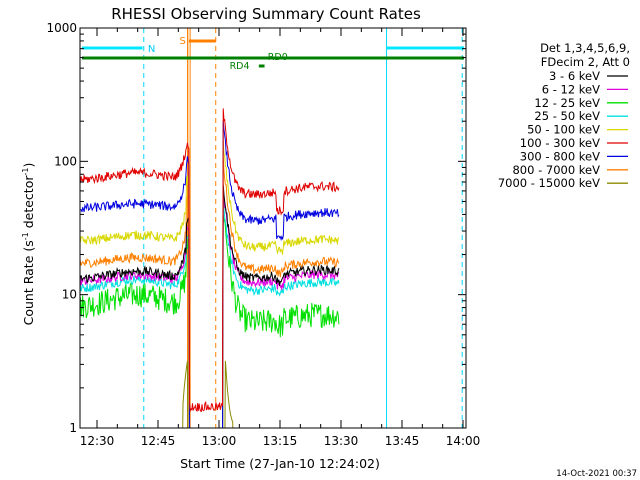 The image size is (640, 480). What do you see at coordinates (585, 48) in the screenshot?
I see `legend-header-line-1: Det 1,3,4,5,6,9,` at bounding box center [585, 48].